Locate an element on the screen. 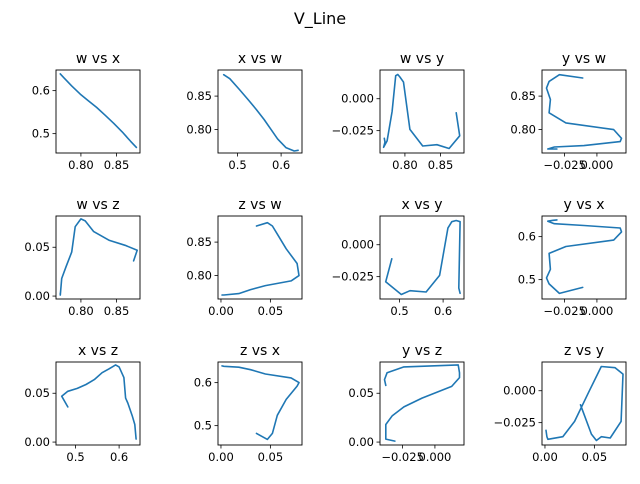  subplot-7: x vs y 0.5 0.6 −0.025 0.000 is located at coordinates (398, 257).